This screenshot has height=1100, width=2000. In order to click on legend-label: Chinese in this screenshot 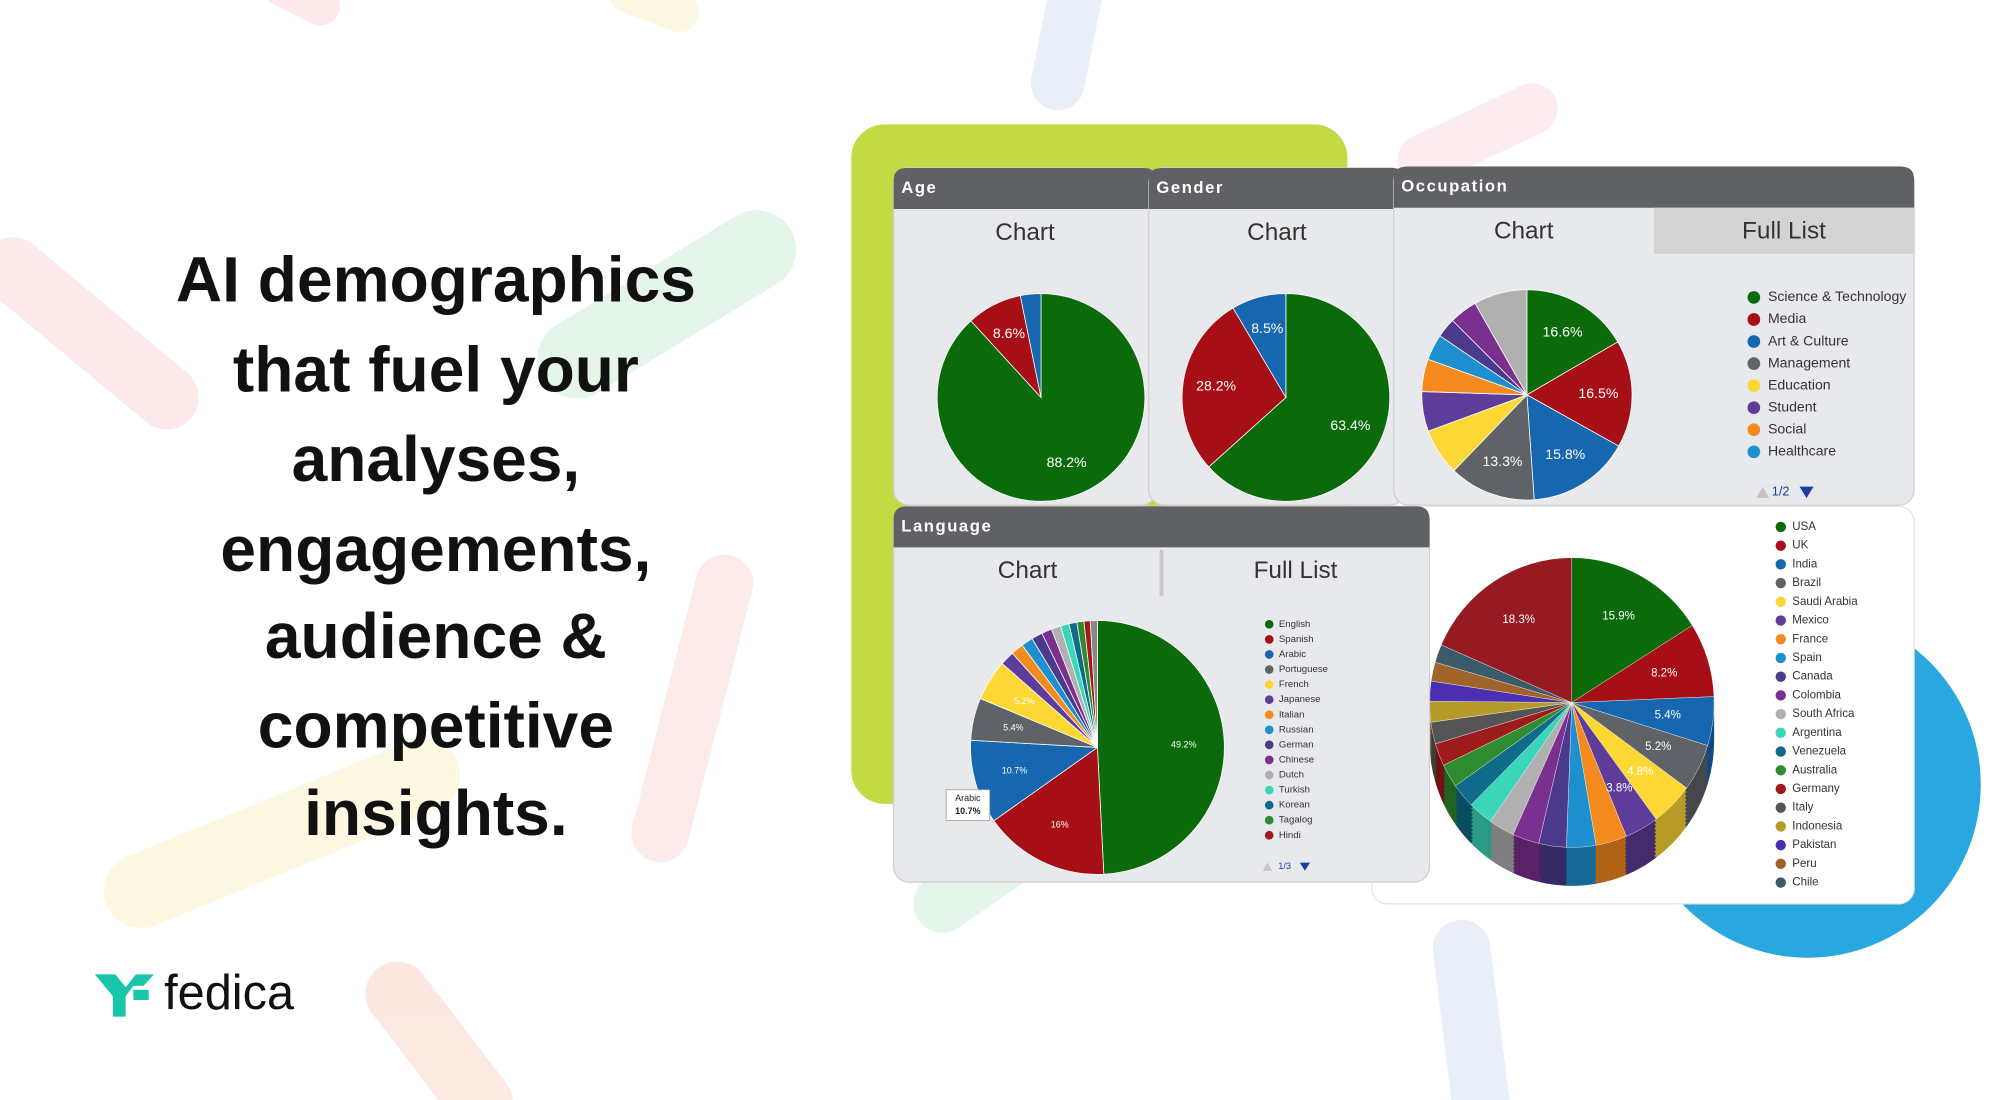, I will do `click(1296, 759)`.